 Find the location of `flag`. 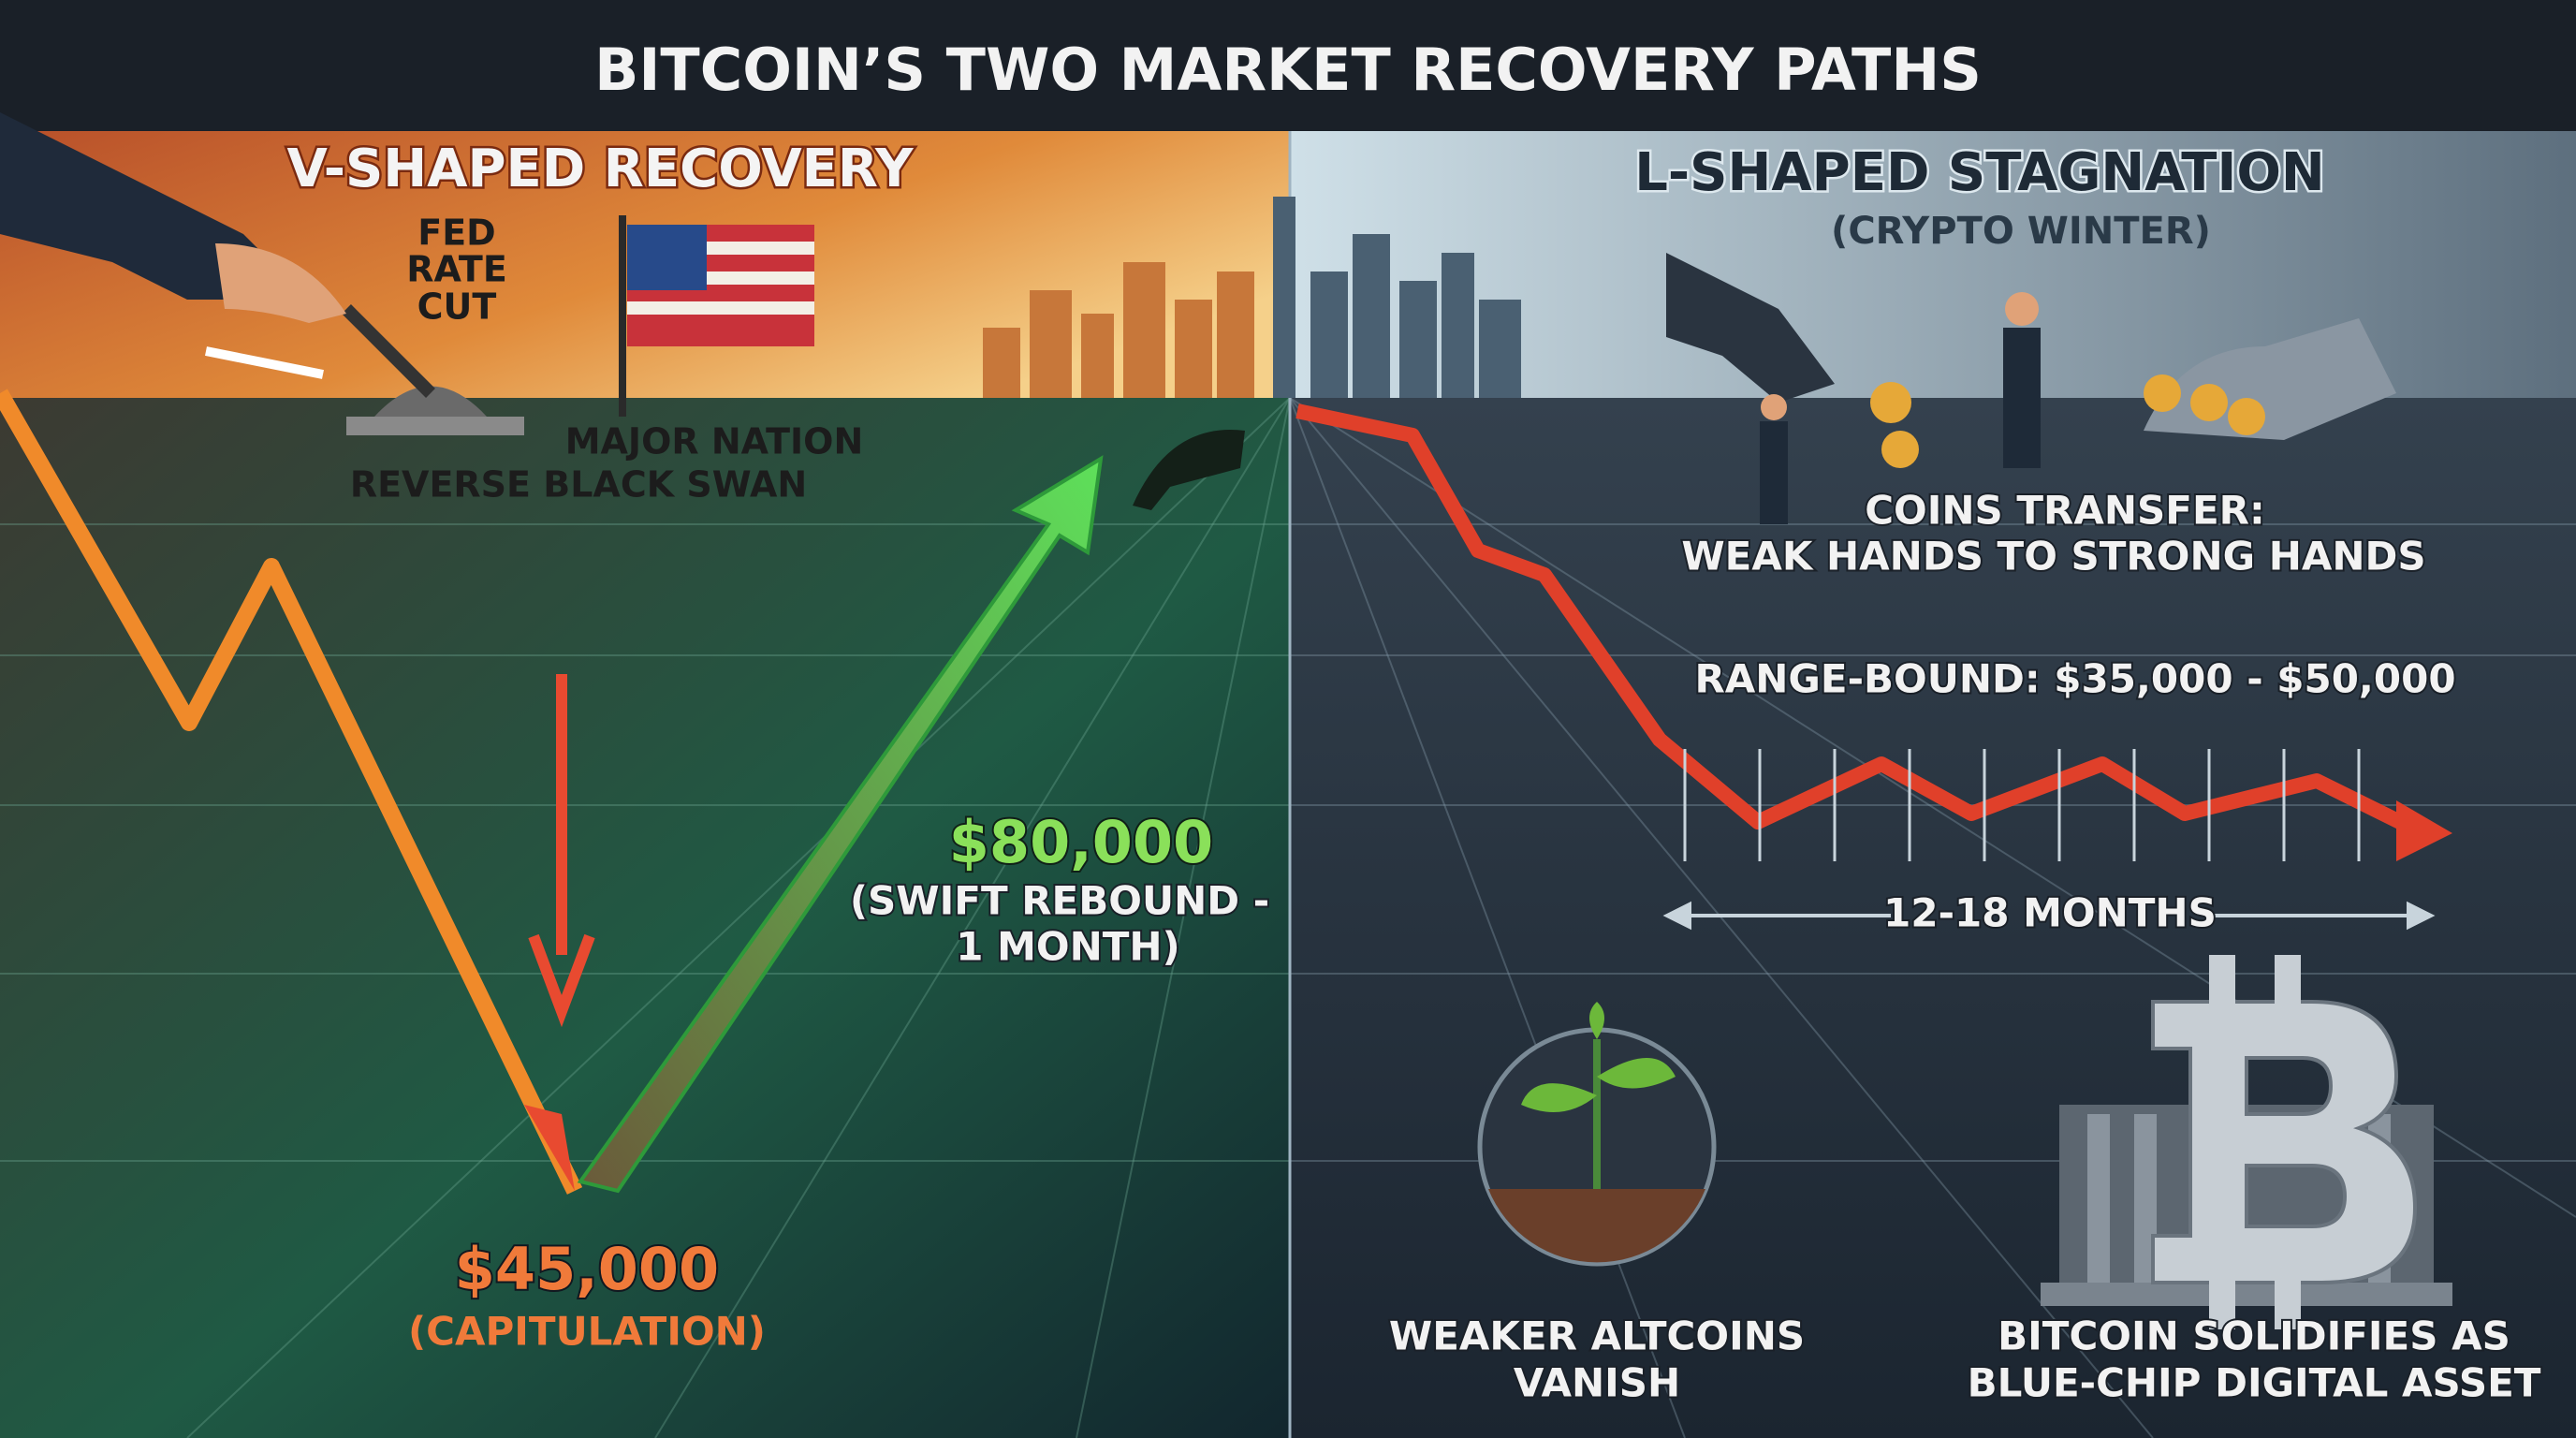

flag is located at coordinates (716, 316).